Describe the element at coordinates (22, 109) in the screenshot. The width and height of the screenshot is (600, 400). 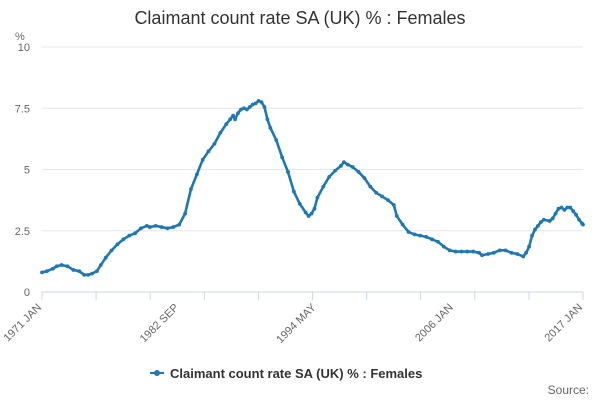
I see `y-tick-label: 7.5` at that location.